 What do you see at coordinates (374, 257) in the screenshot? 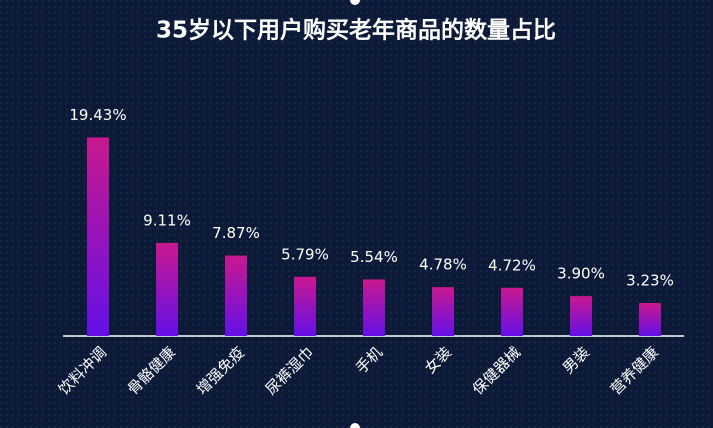
I see `value-label: 5.54%` at bounding box center [374, 257].